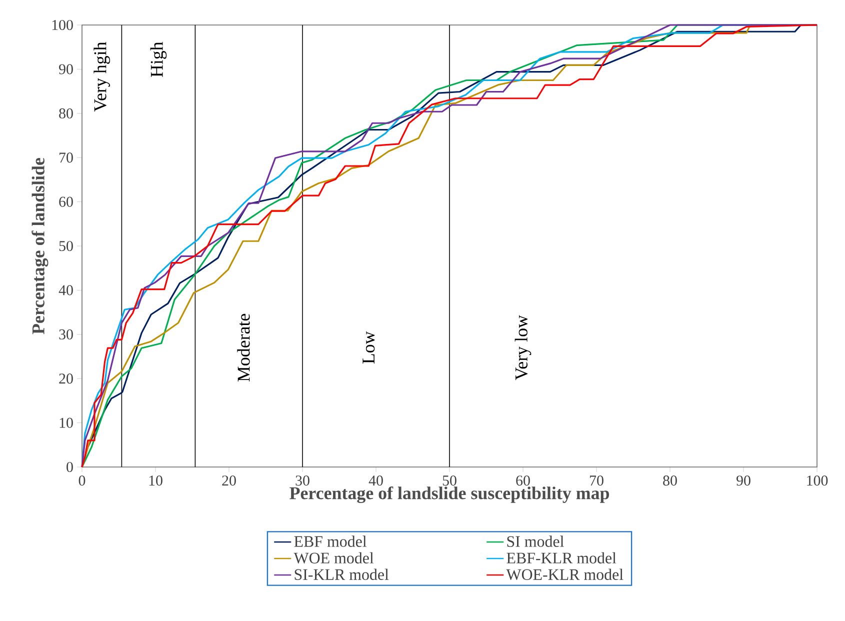 This screenshot has width=845, height=621. What do you see at coordinates (66, 69) in the screenshot?
I see `y-tick-label: 90` at bounding box center [66, 69].